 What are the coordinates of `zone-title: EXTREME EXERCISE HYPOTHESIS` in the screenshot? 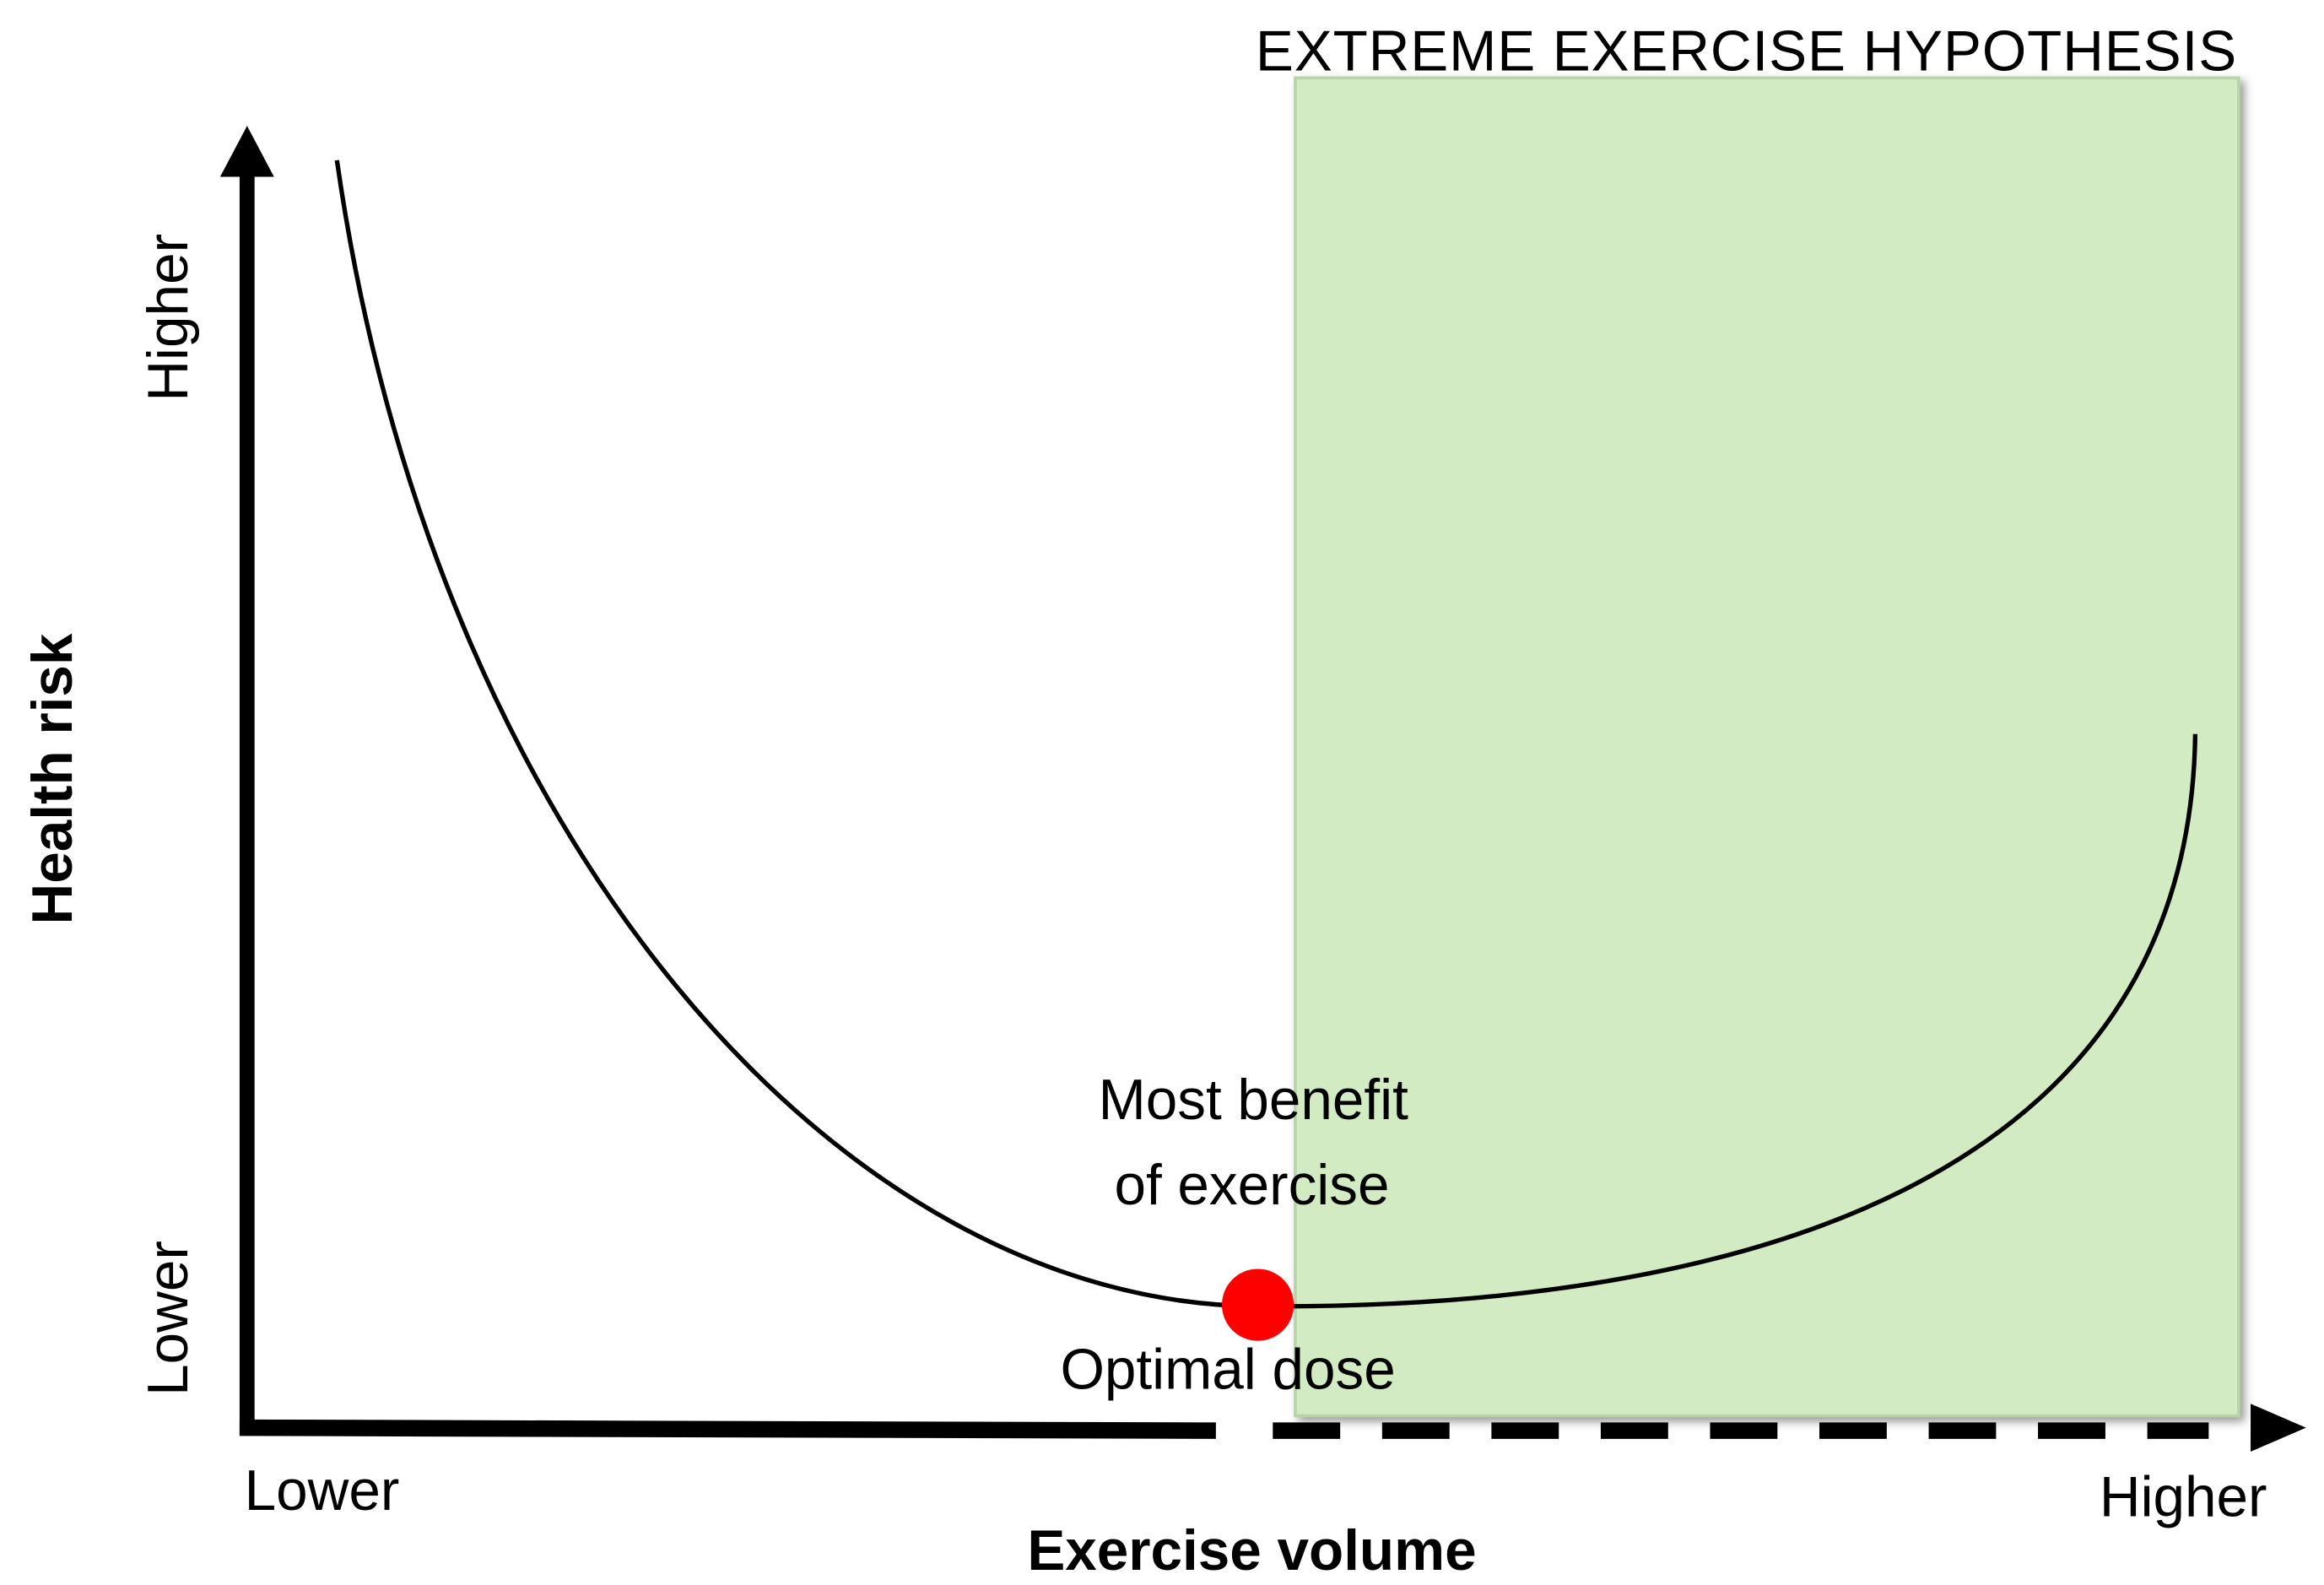 It's located at (1746, 51).